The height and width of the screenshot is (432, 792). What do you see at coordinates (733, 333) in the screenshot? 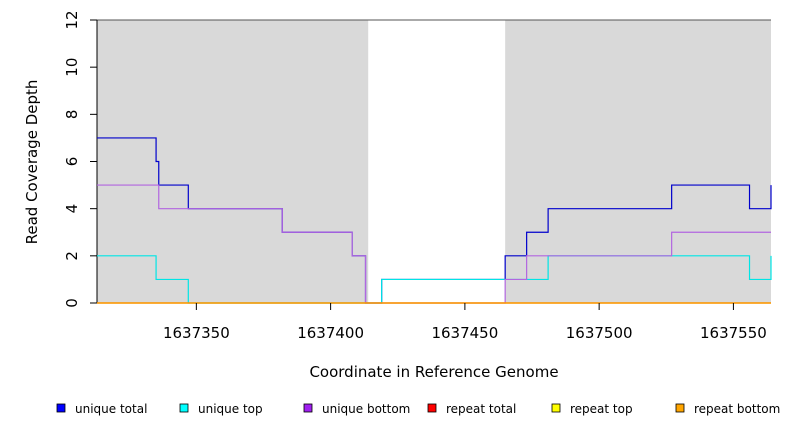
I see `x-tick-label: 1637550` at bounding box center [733, 333].